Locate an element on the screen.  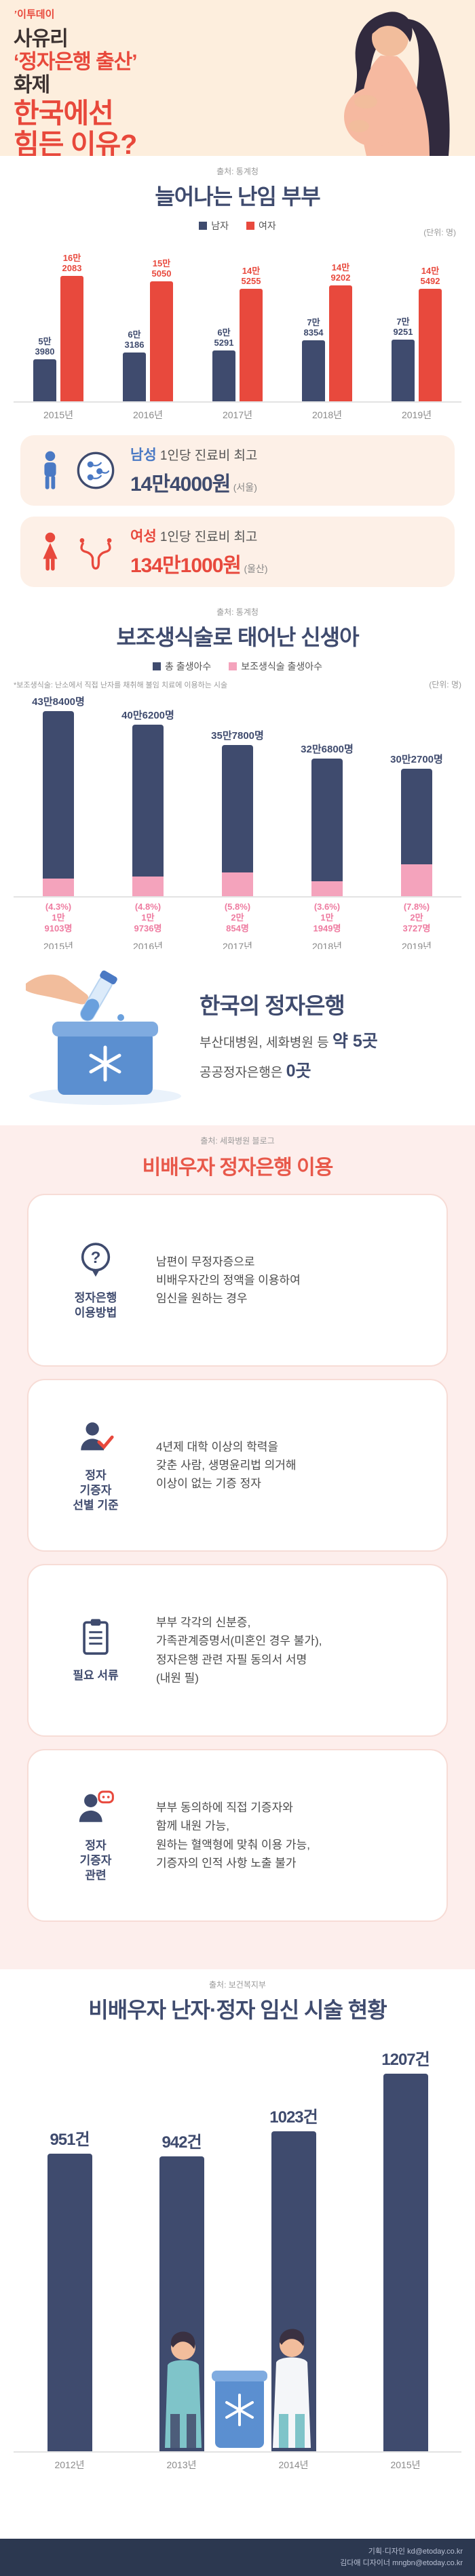
bar-group: 1207건 is located at coordinates (405, 2241).